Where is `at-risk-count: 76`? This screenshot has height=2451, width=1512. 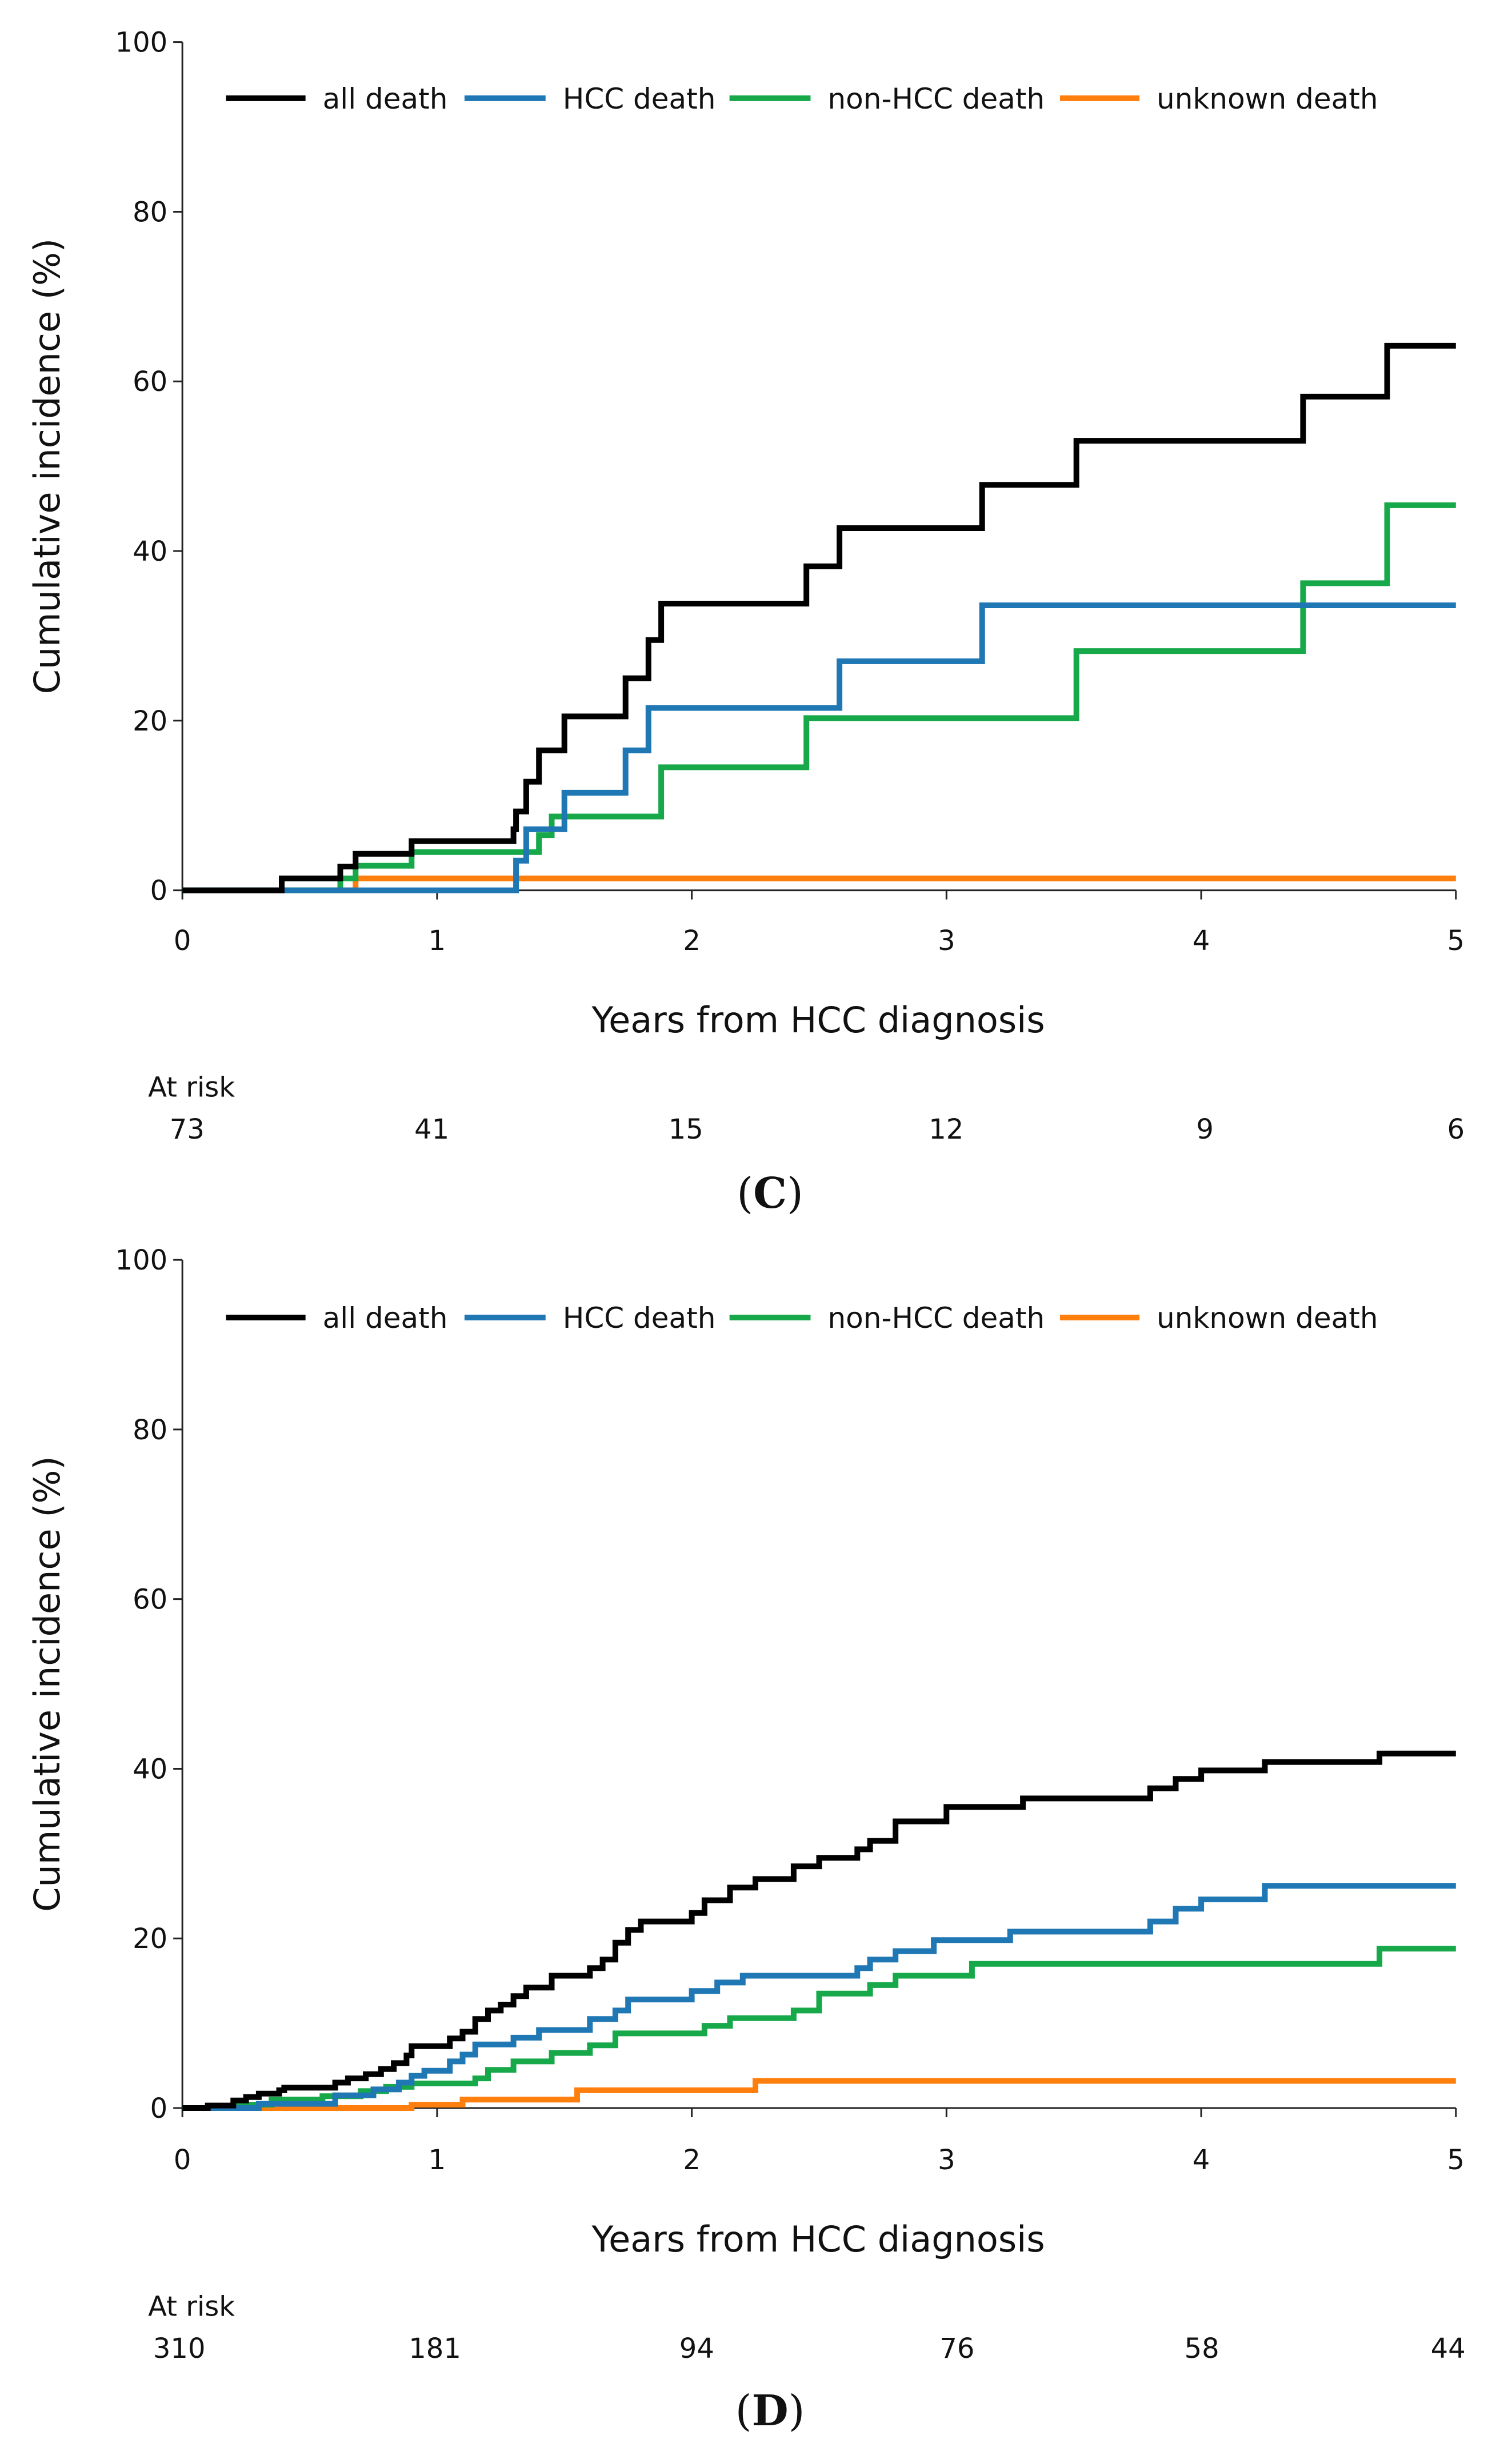
at-risk-count: 76 is located at coordinates (956, 2349).